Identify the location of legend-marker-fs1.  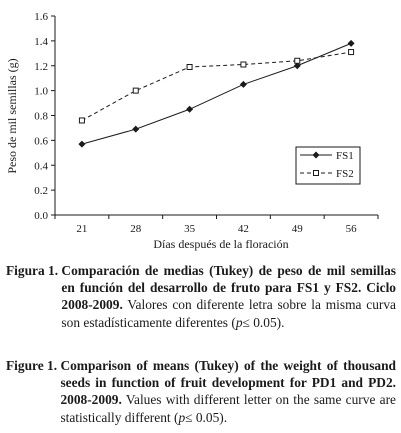
(316, 155).